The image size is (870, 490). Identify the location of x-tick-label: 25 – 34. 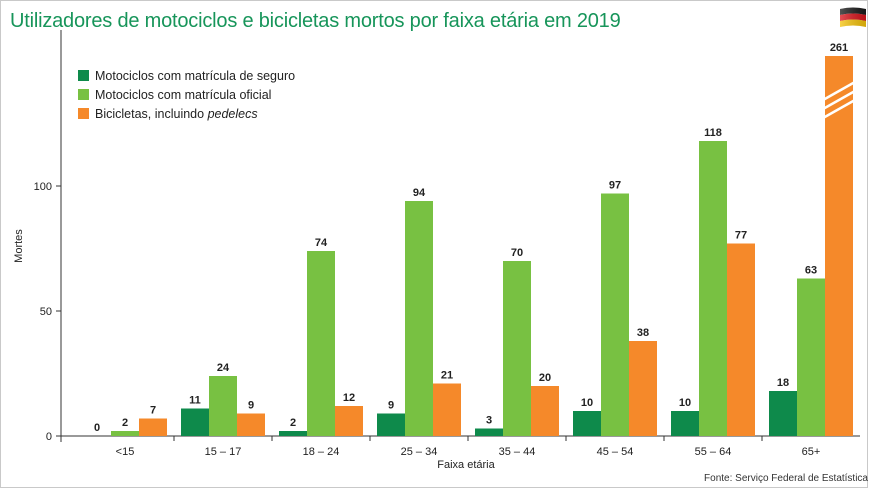
(419, 452).